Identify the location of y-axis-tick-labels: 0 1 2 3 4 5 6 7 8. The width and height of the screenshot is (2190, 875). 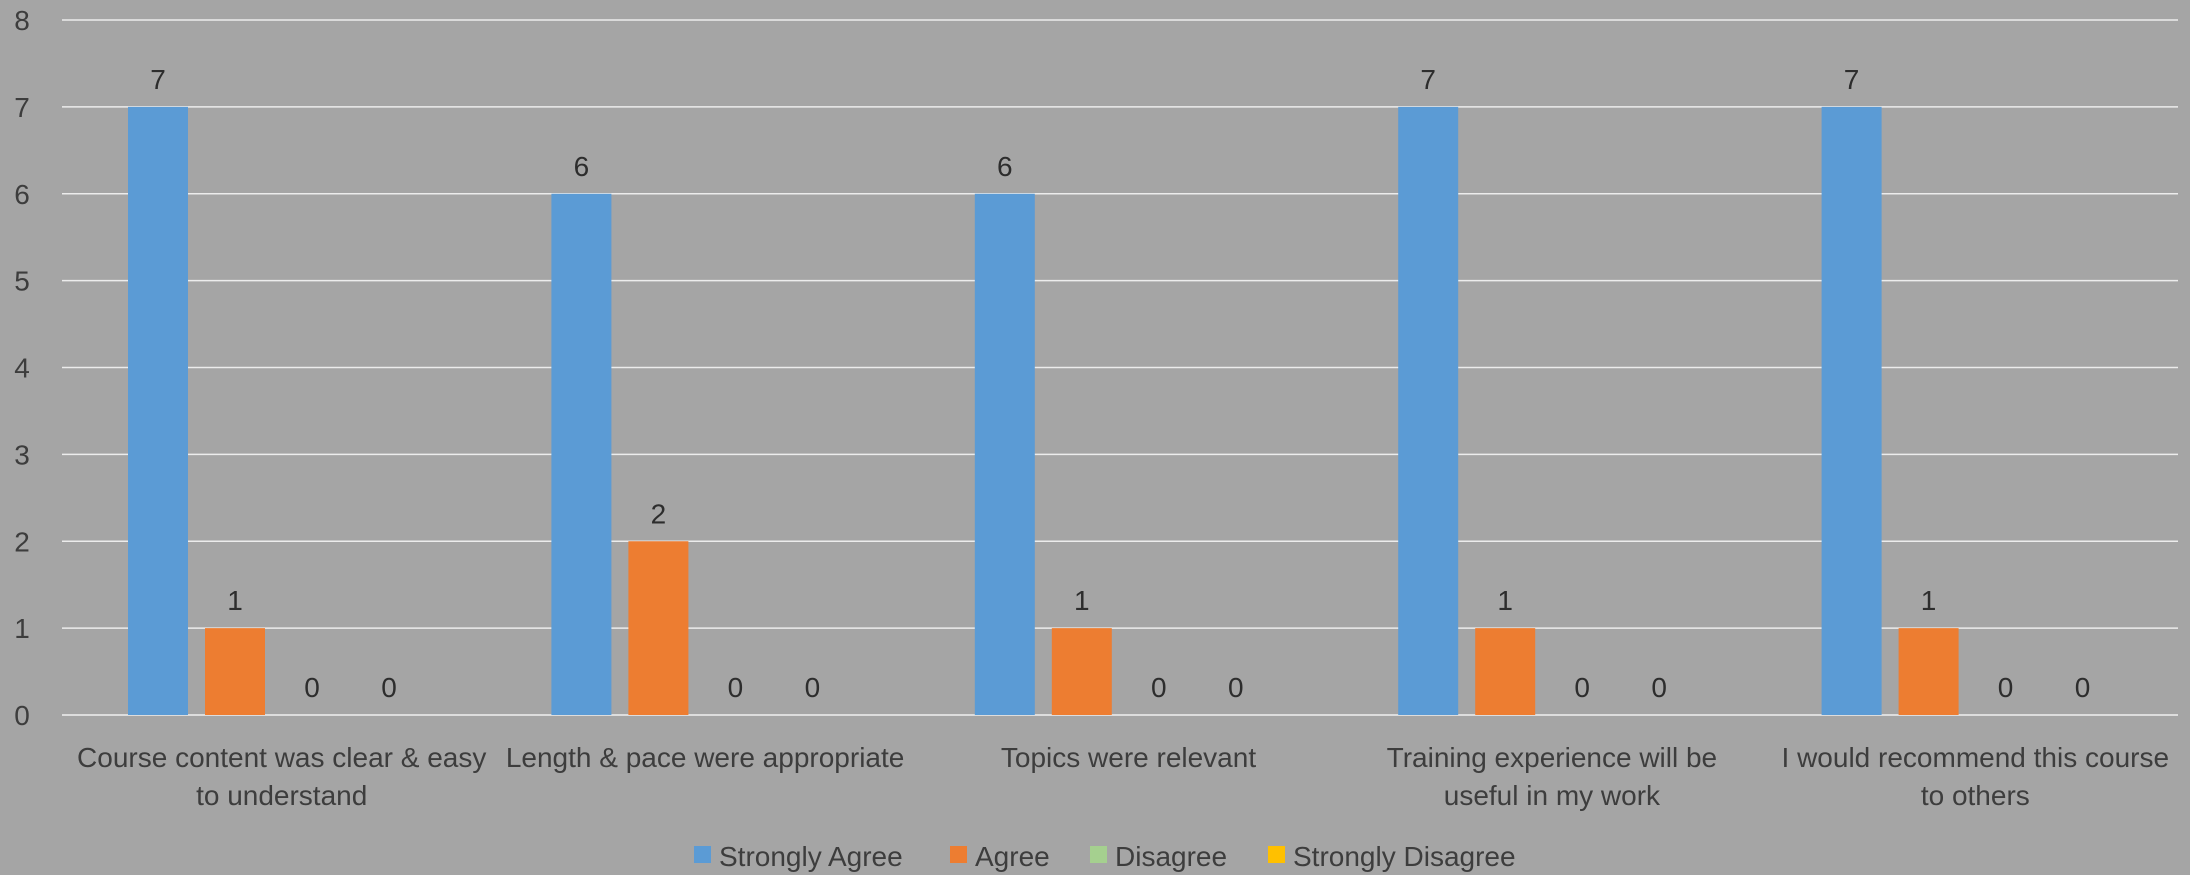
(22, 368).